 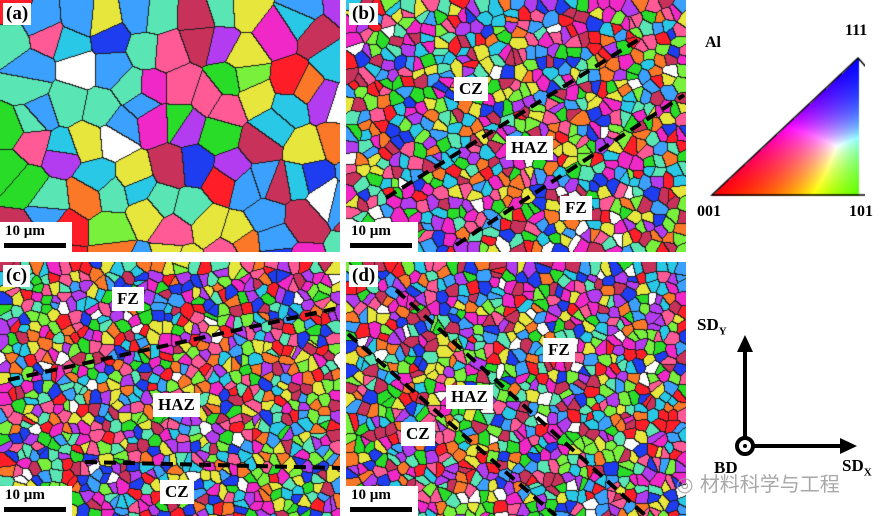 What do you see at coordinates (712, 326) in the screenshot?
I see `sd-y-label: SDY` at bounding box center [712, 326].